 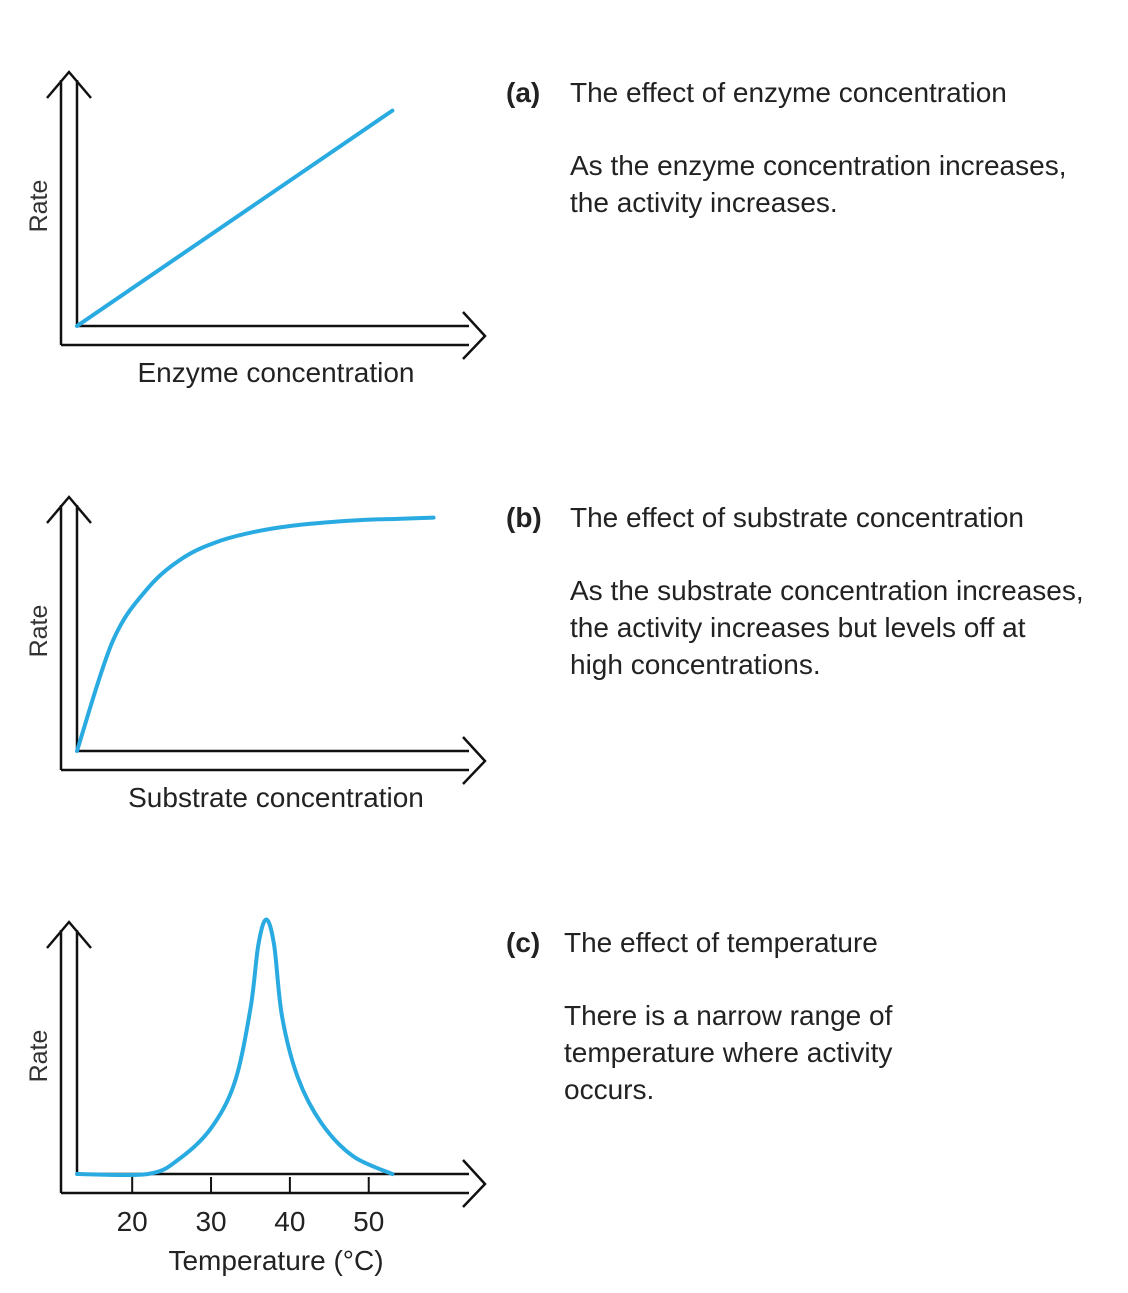 I want to click on chart-substrate-concentration: Rate Substrate concentration, so click(x=256, y=654).